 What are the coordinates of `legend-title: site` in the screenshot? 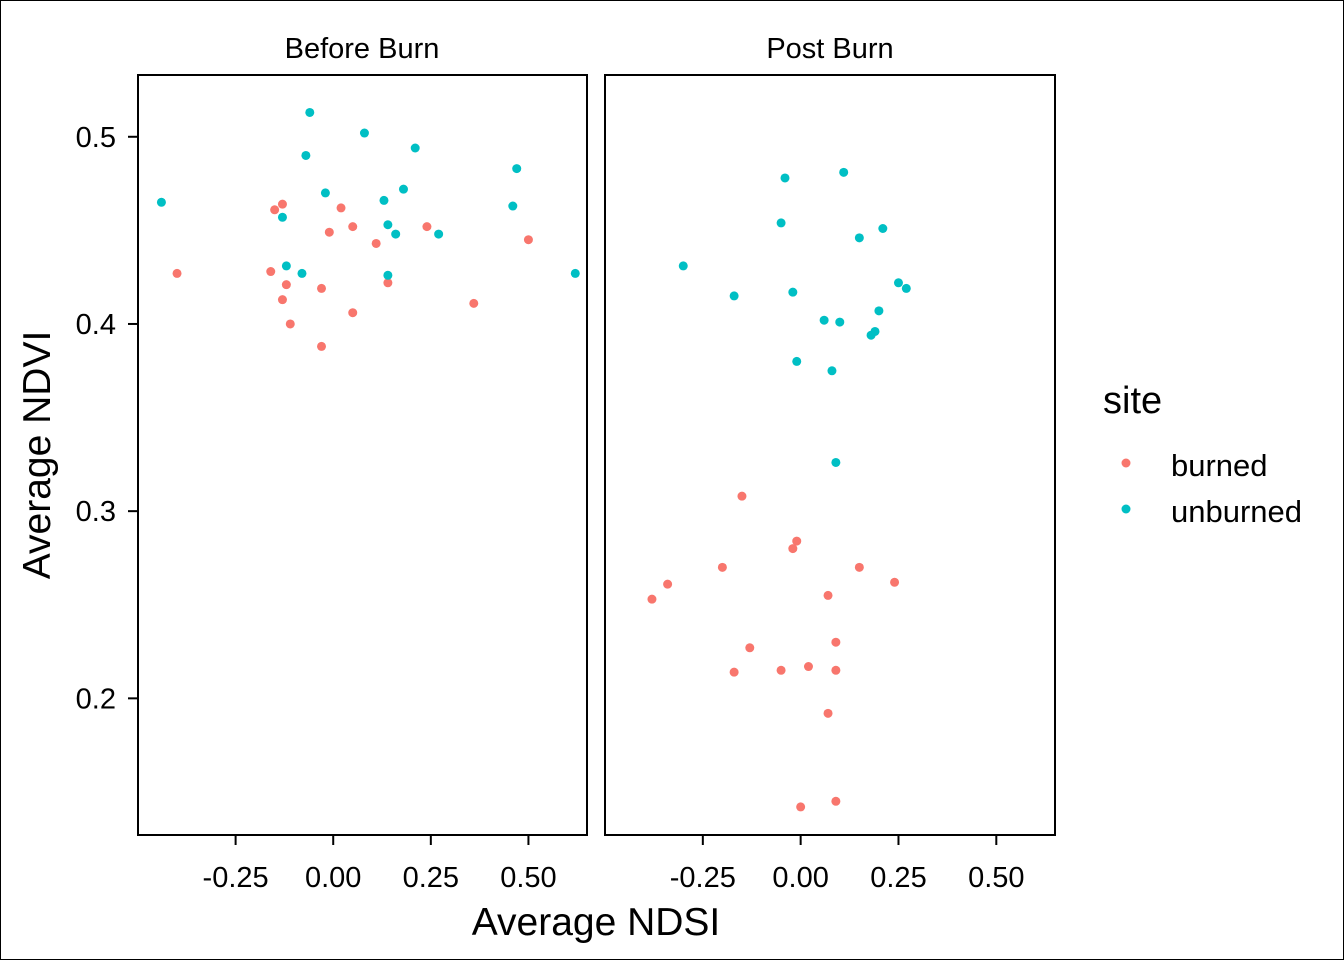 It's located at (1132, 401).